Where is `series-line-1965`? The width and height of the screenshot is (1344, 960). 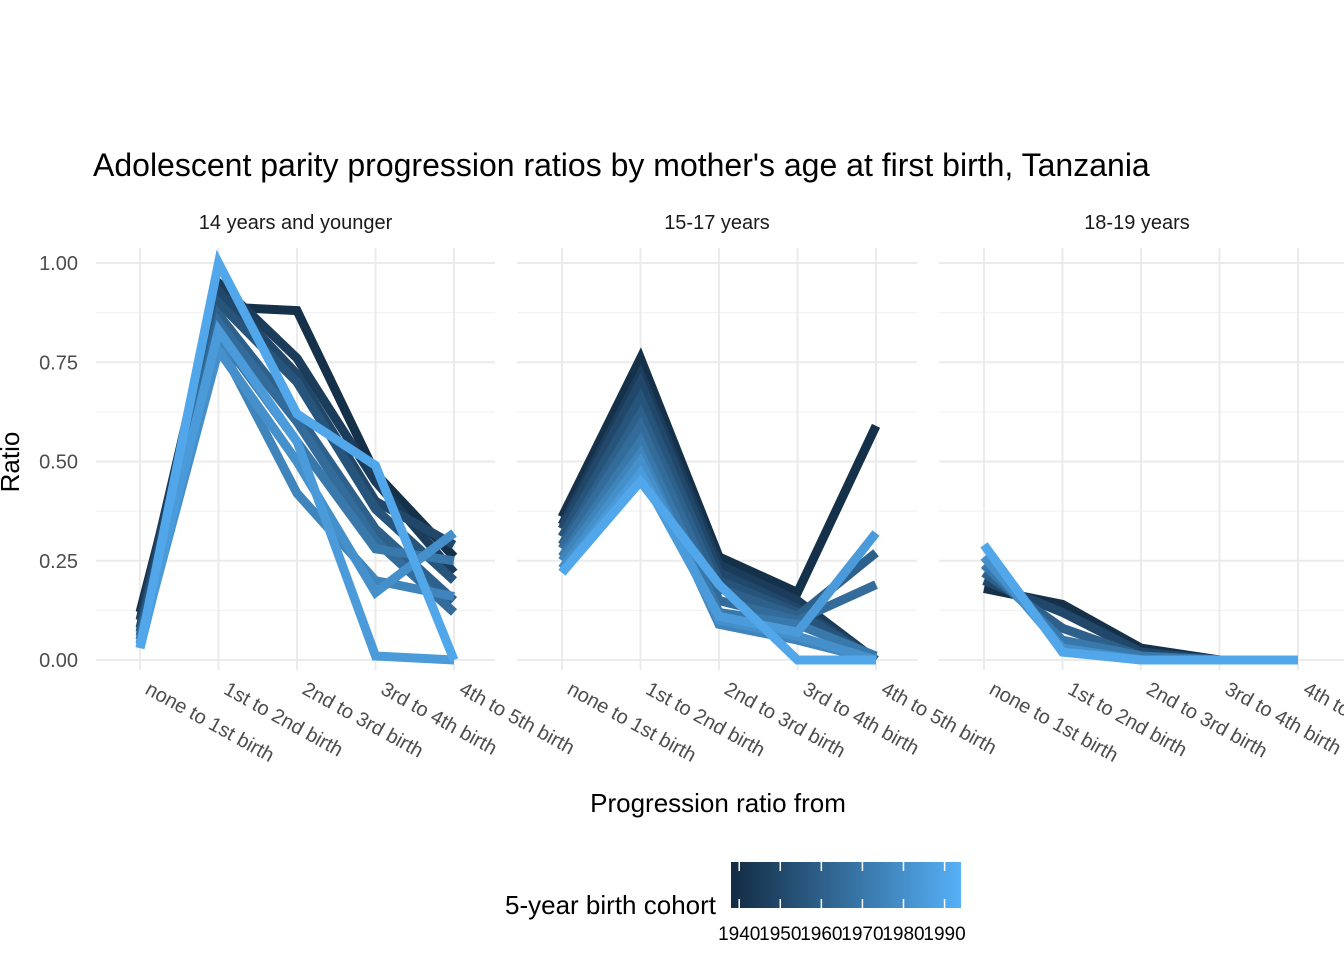
series-line-1965 is located at coordinates (718, 521).